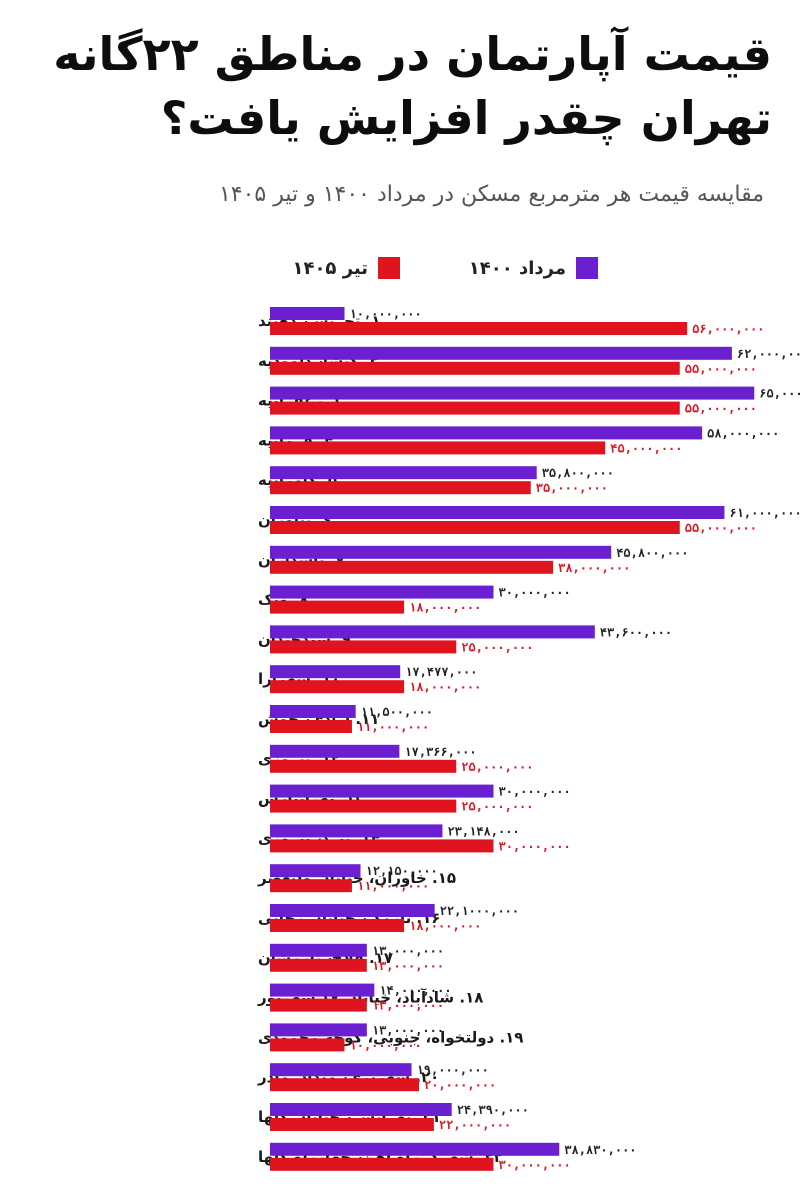 The width and height of the screenshot is (800, 1200). Describe the element at coordinates (764, 513) in the screenshot. I see `value-label-1400: ۶۱,۰۰۰,۰۰۰` at that location.